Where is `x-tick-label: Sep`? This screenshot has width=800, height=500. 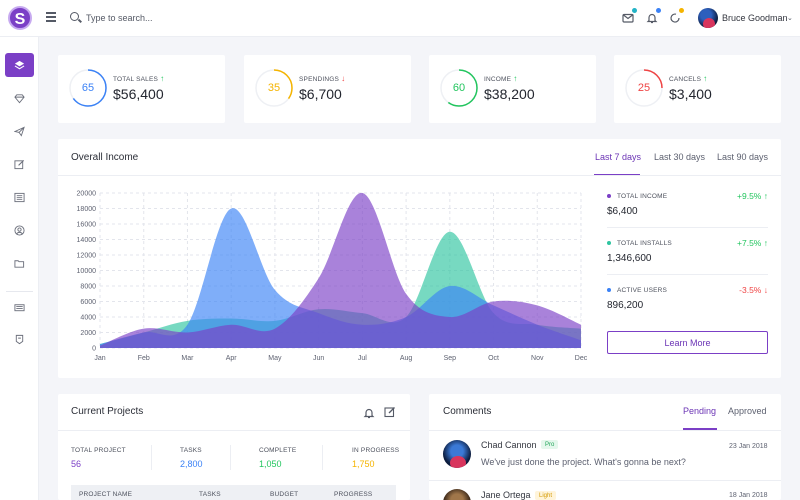 x-tick-label: Sep is located at coordinates (450, 358).